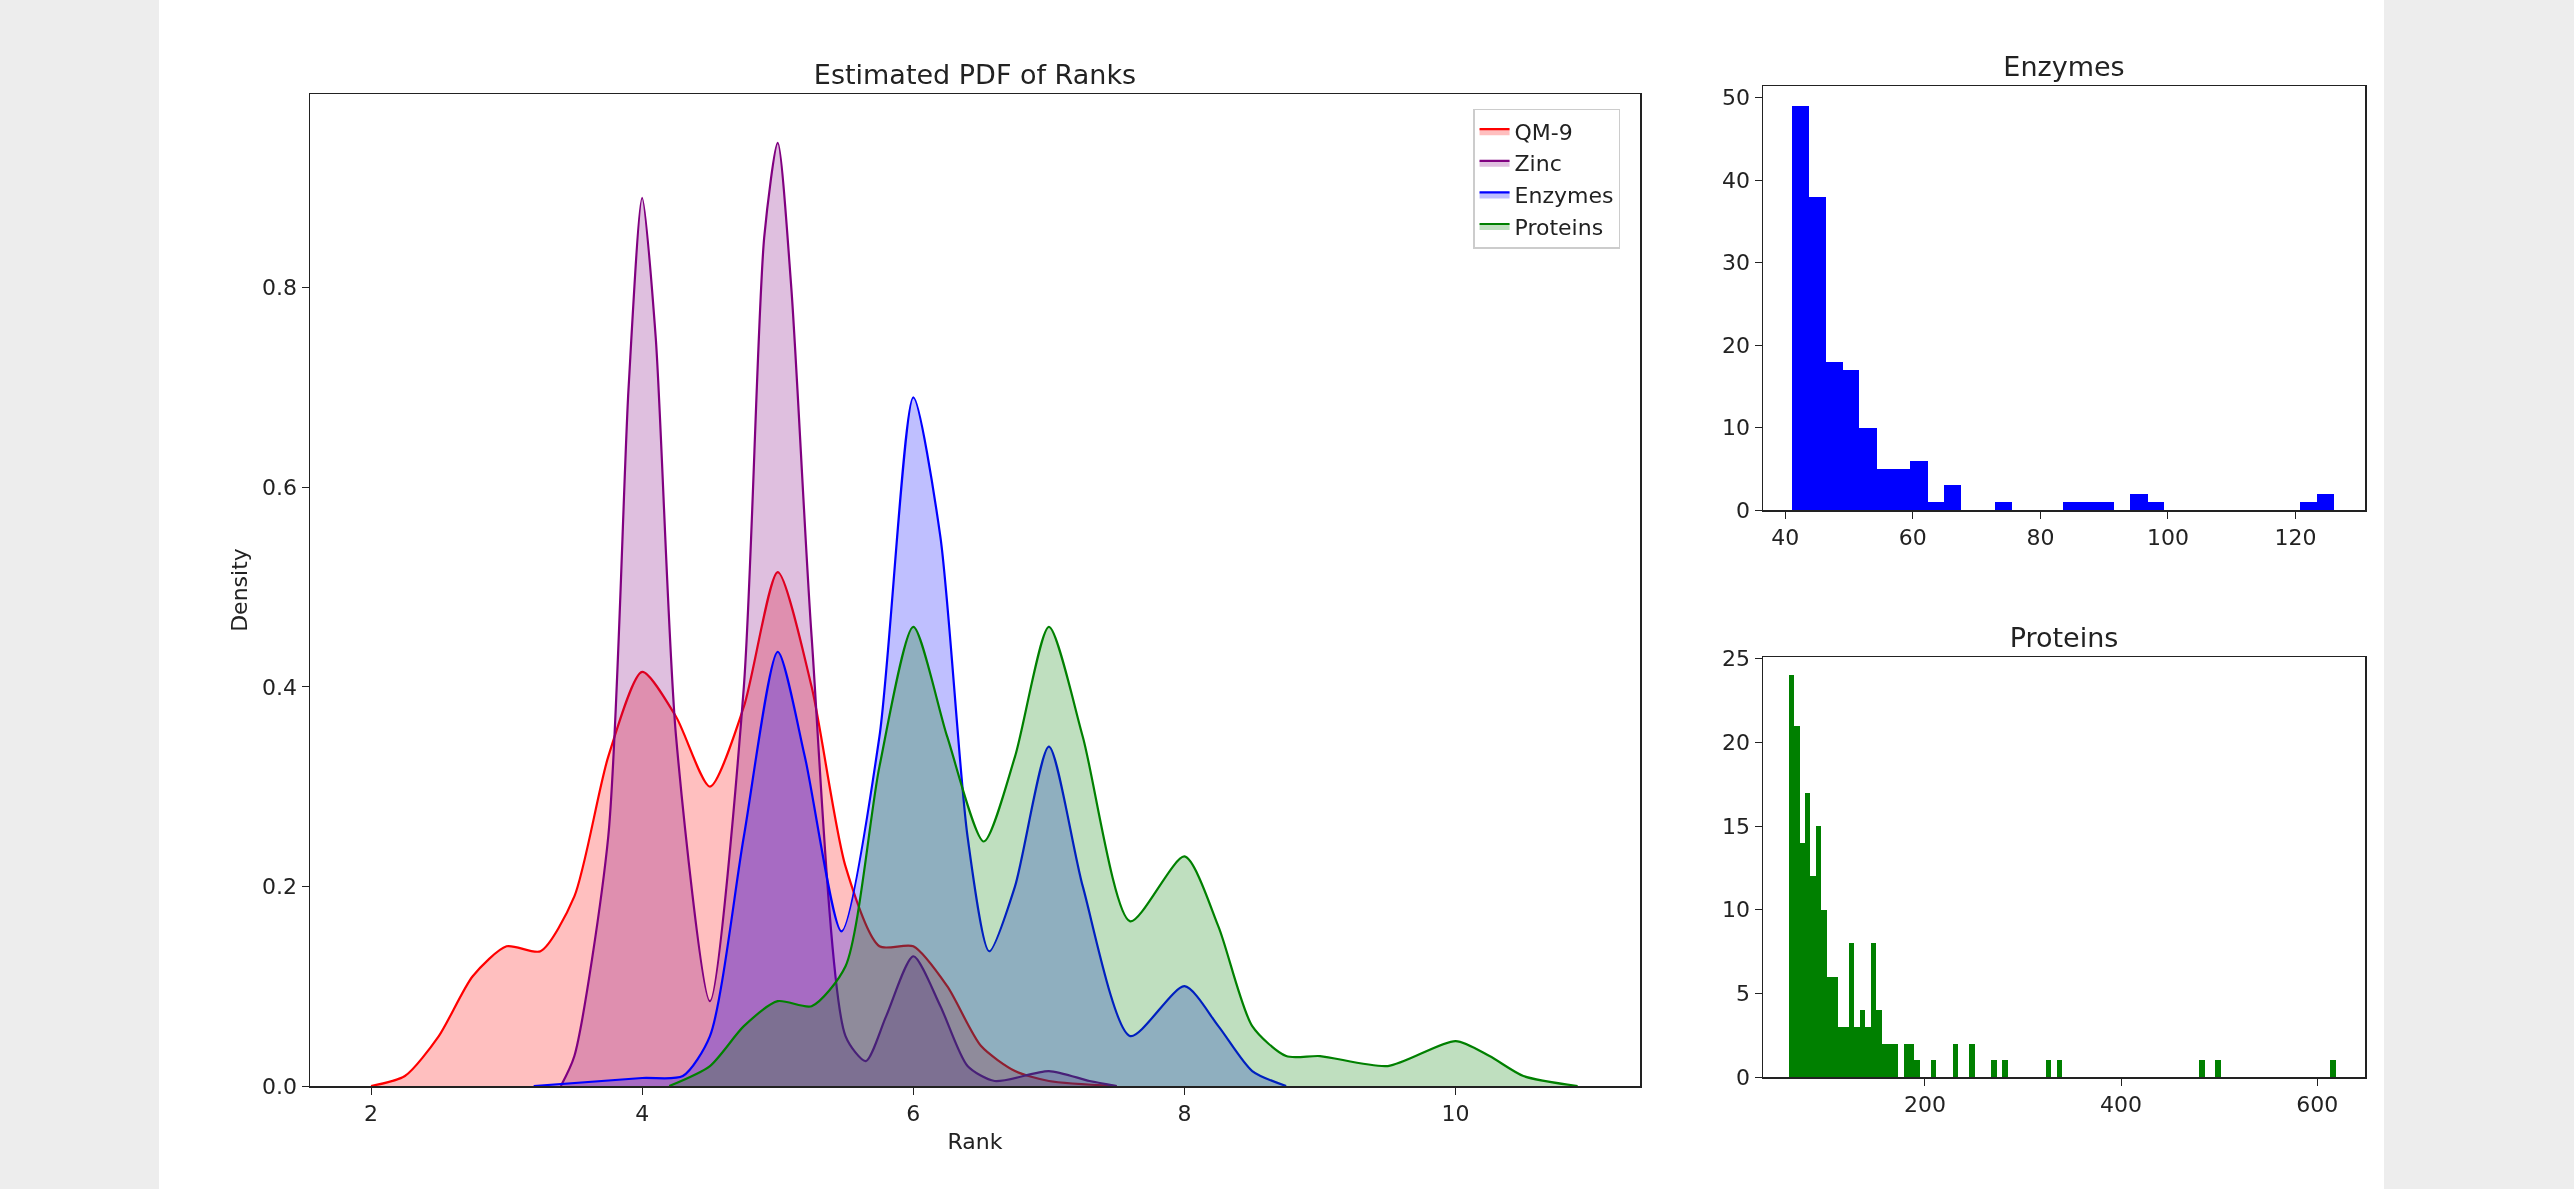 The height and width of the screenshot is (1189, 2574). I want to click on y-tick-label: 0.0, so click(280, 1086).